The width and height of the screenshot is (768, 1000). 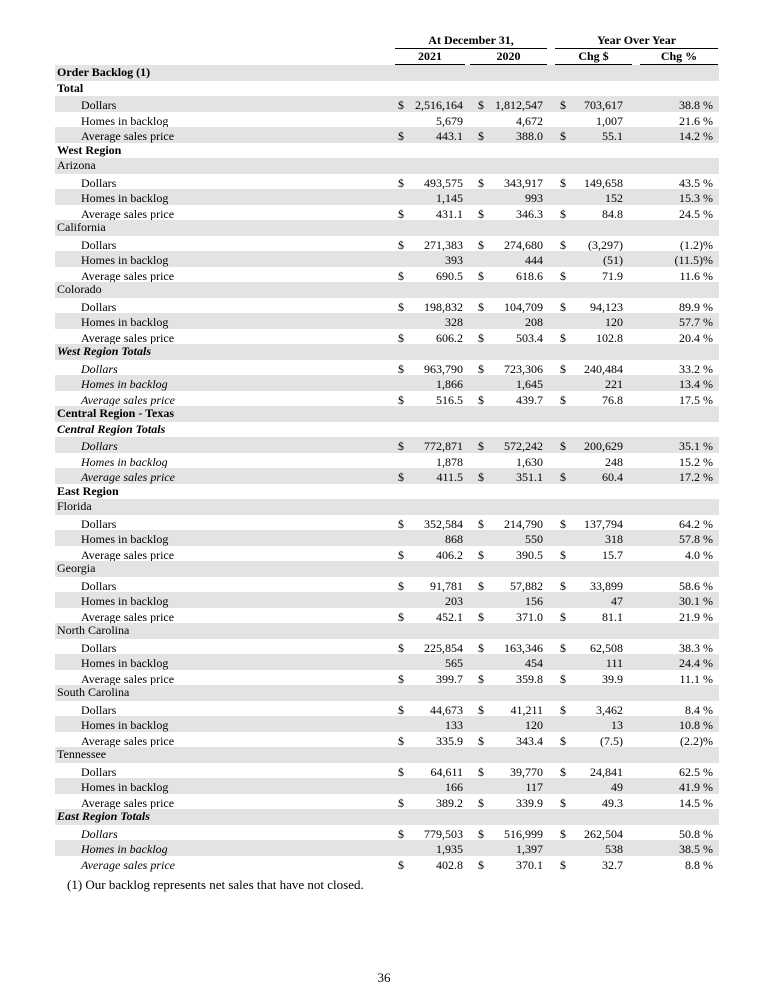 I want to click on table-row: Homes in backlog 393 444 (51) (11.5)%, so click(x=387, y=259).